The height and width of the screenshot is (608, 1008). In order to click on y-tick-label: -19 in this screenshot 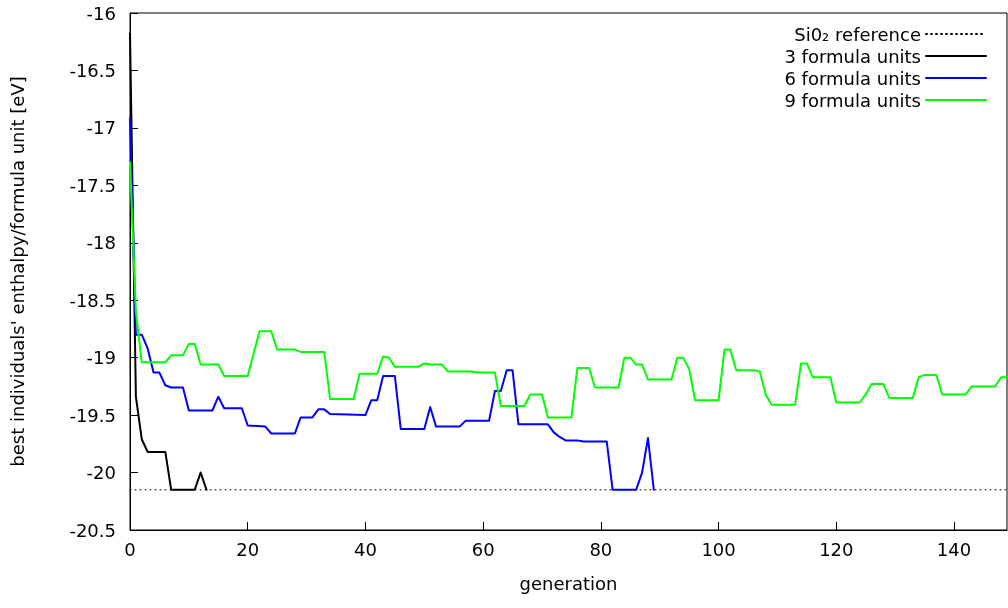, I will do `click(101, 358)`.